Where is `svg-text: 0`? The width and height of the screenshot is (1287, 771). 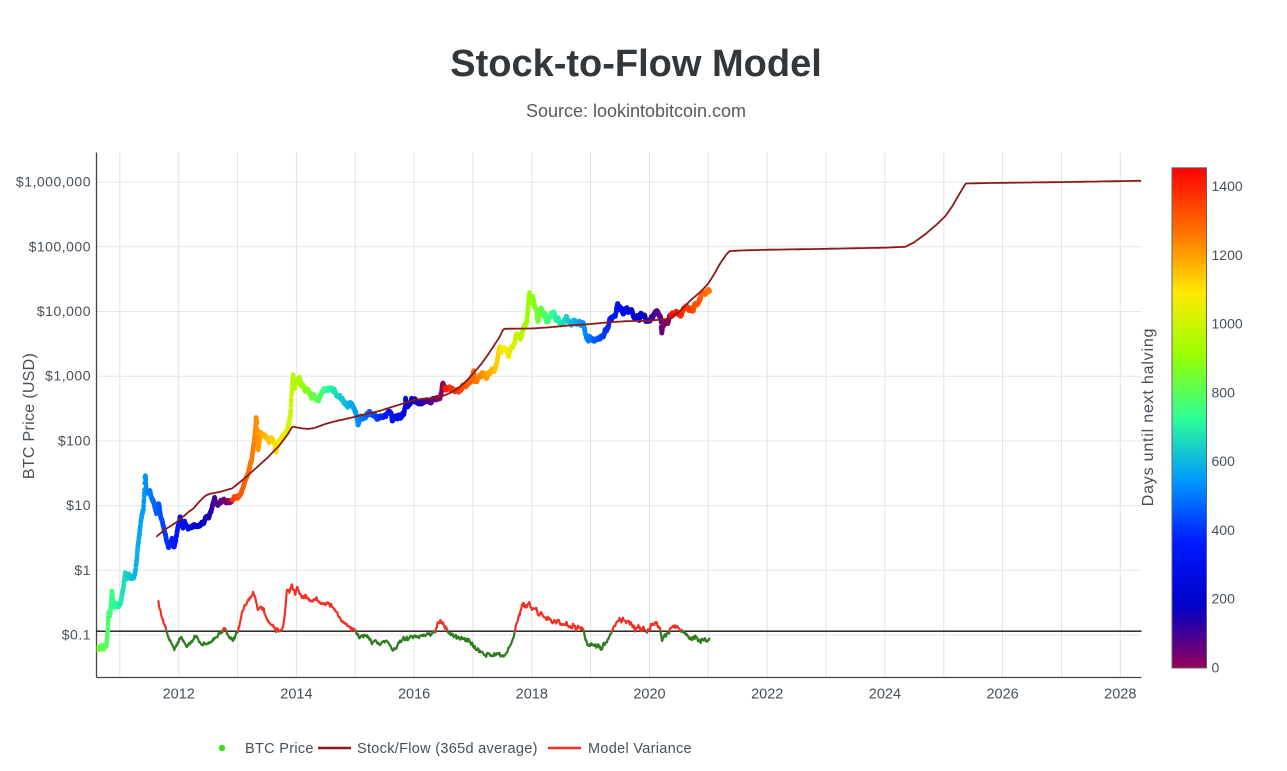 svg-text: 0 is located at coordinates (1216, 668).